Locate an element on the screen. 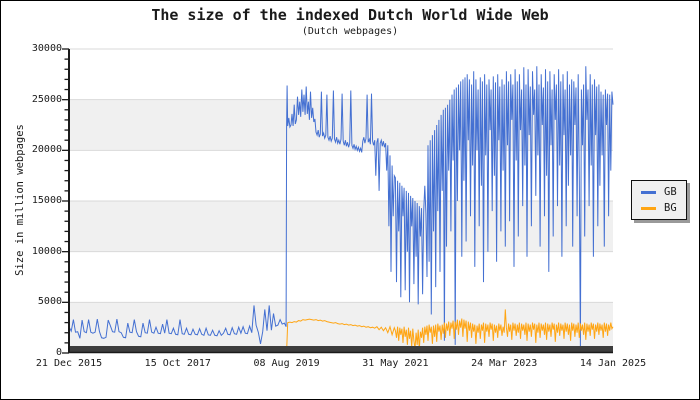  y-tick-label: 0 is located at coordinates (58, 352).